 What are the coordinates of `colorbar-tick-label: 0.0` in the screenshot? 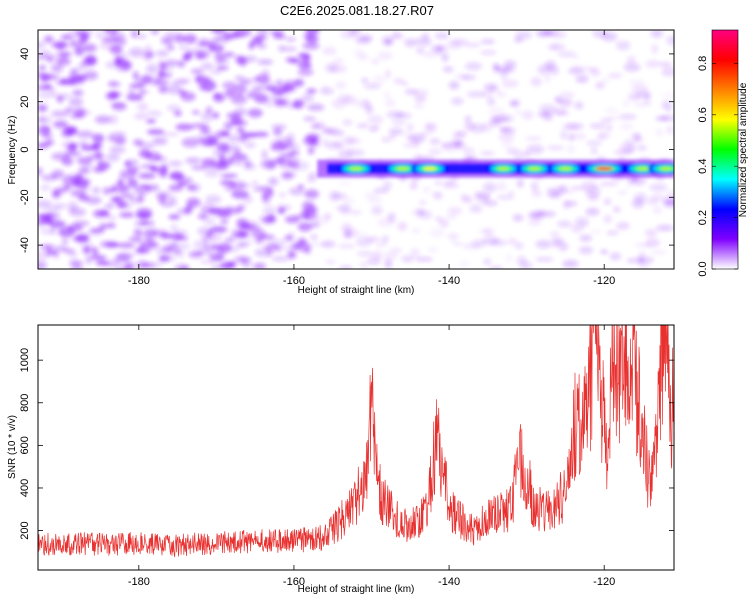 It's located at (703, 268).